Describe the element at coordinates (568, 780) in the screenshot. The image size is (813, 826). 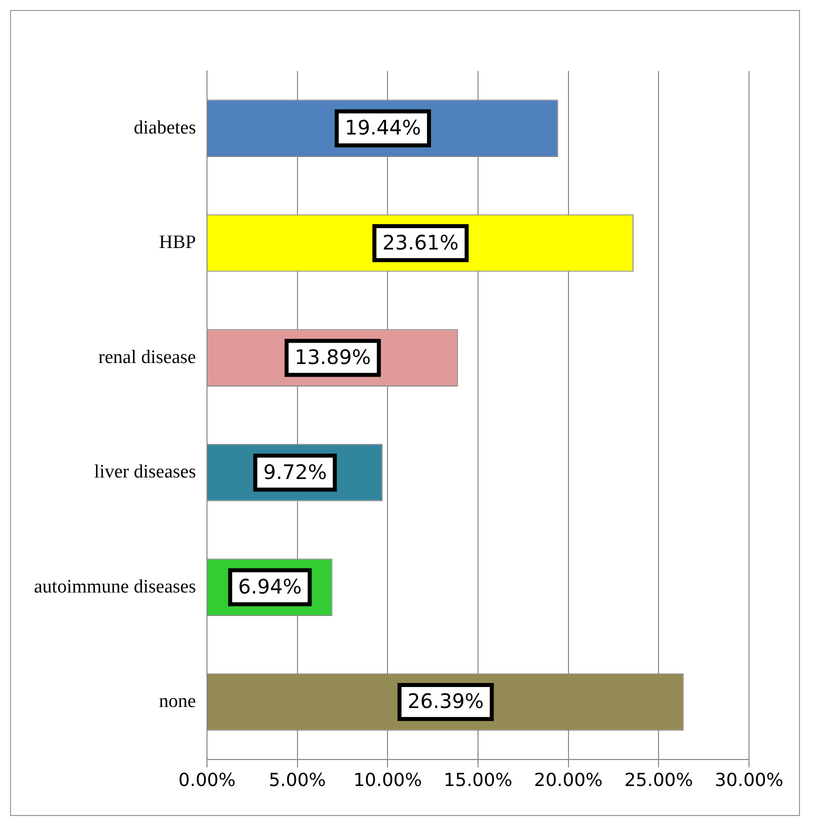
I see `x-tick-label: 20.00%` at that location.